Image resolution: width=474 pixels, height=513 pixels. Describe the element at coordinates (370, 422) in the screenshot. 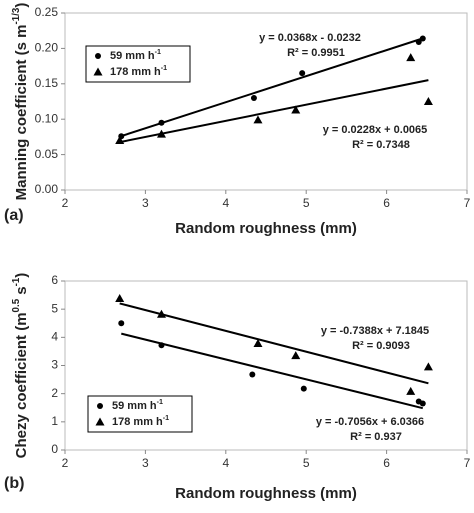

I see `trend-equation: y = -0.7056x + 6.0366` at that location.